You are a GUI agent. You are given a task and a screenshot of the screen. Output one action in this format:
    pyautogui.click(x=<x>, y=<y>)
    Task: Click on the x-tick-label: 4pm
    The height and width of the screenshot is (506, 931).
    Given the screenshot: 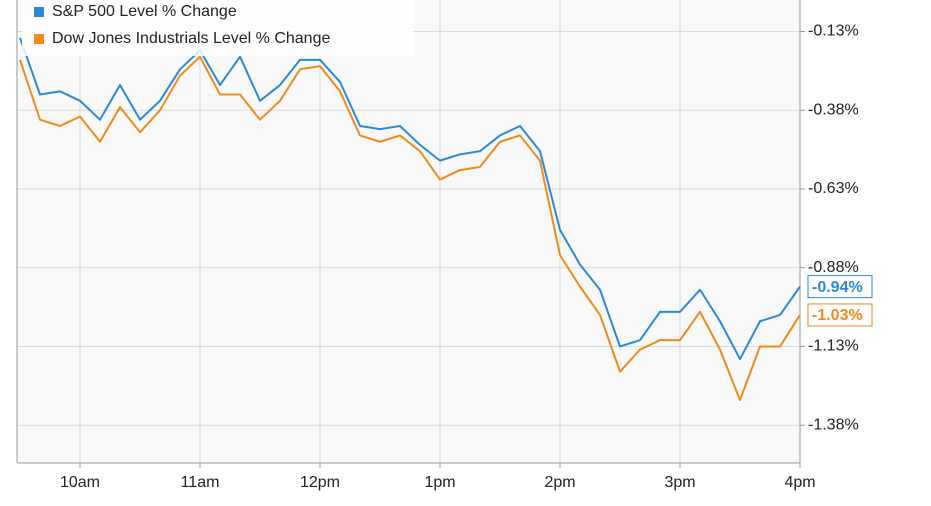 What is the action you would take?
    pyautogui.click(x=799, y=482)
    